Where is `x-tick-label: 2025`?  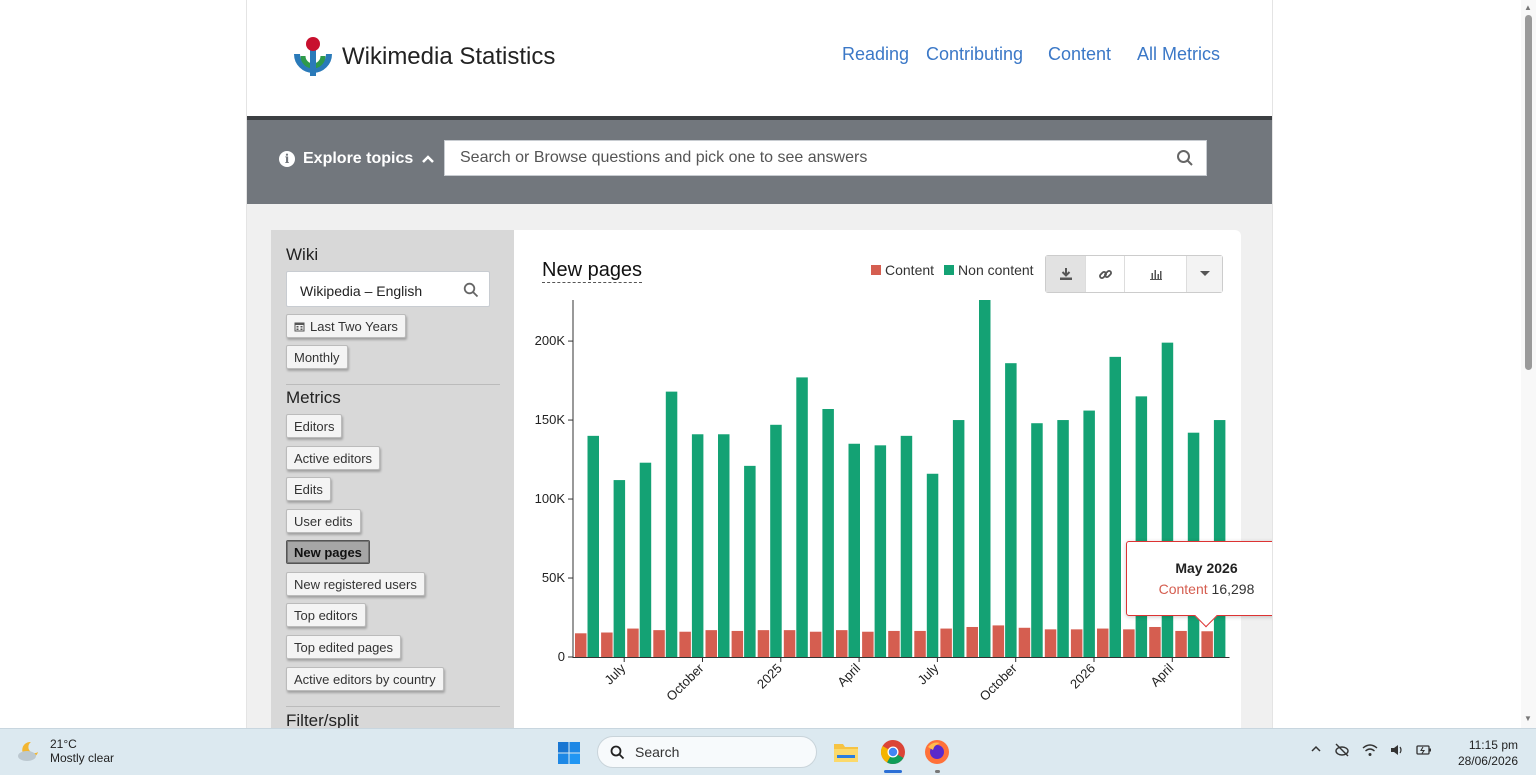
x-tick-label: 2025 is located at coordinates (769, 676).